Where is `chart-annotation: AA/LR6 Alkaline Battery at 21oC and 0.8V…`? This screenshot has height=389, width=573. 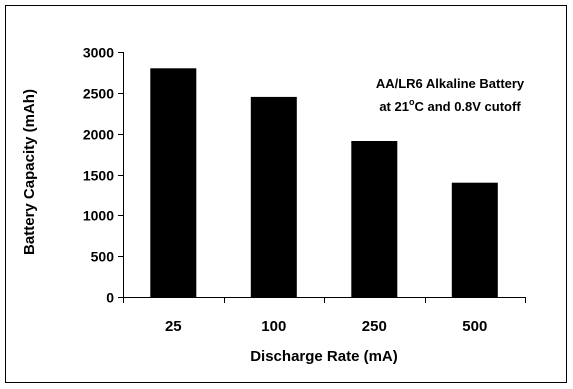 chart-annotation: AA/LR6 Alkaline Battery at 21oC and 0.8V… is located at coordinates (450, 95).